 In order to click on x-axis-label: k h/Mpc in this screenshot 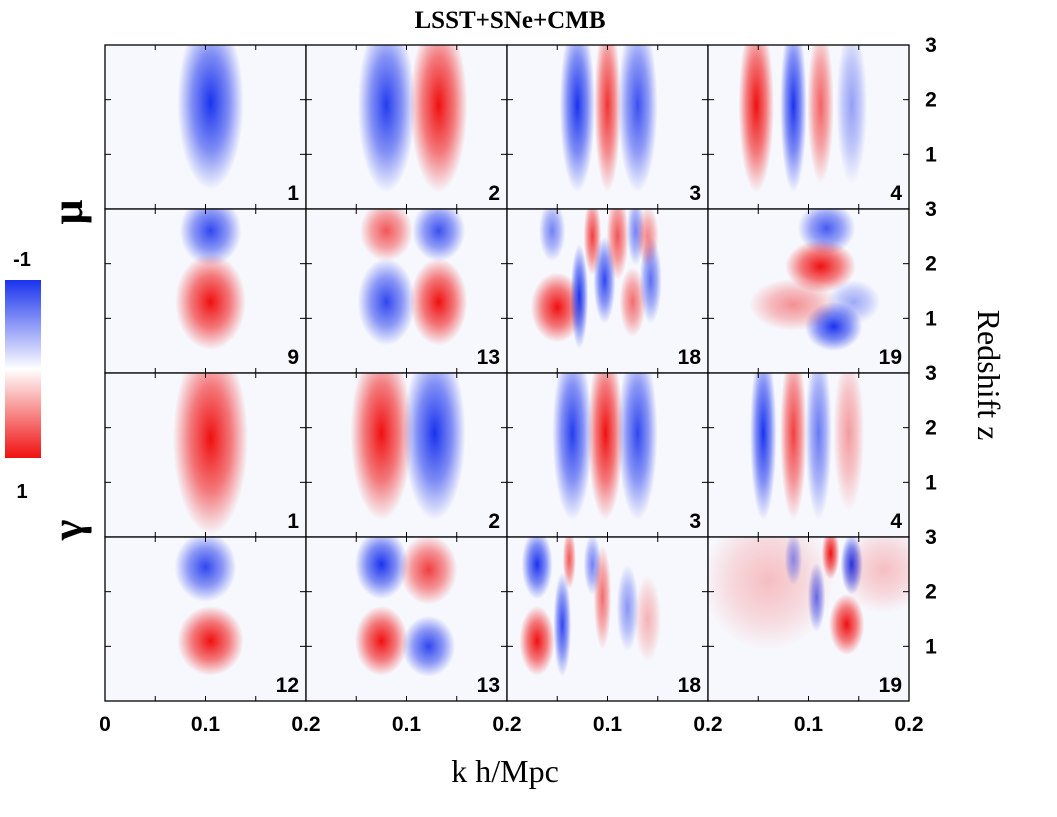, I will do `click(505, 771)`.